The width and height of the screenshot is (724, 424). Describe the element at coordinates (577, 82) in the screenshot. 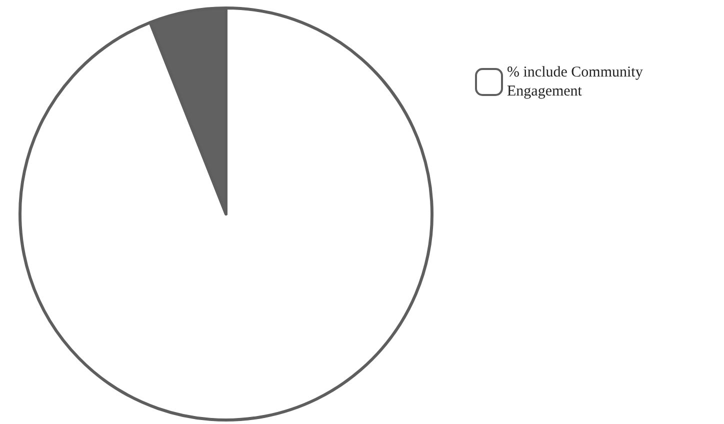

I see `legend-label: % include Community Engagement` at that location.